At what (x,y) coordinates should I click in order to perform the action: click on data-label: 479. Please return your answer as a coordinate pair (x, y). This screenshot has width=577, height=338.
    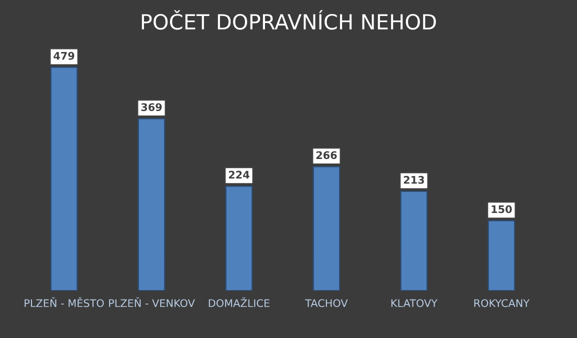
    Looking at the image, I should click on (64, 56).